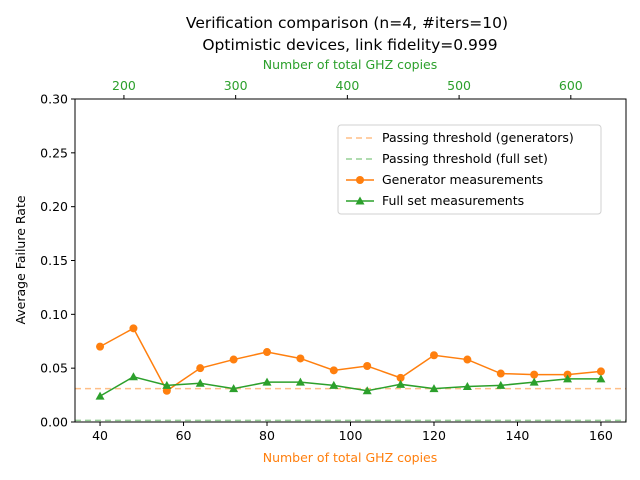 The image size is (640, 480). What do you see at coordinates (349, 45) in the screenshot?
I see `chart-subtitle: Optimistic devices, link fidelity=0.999` at bounding box center [349, 45].